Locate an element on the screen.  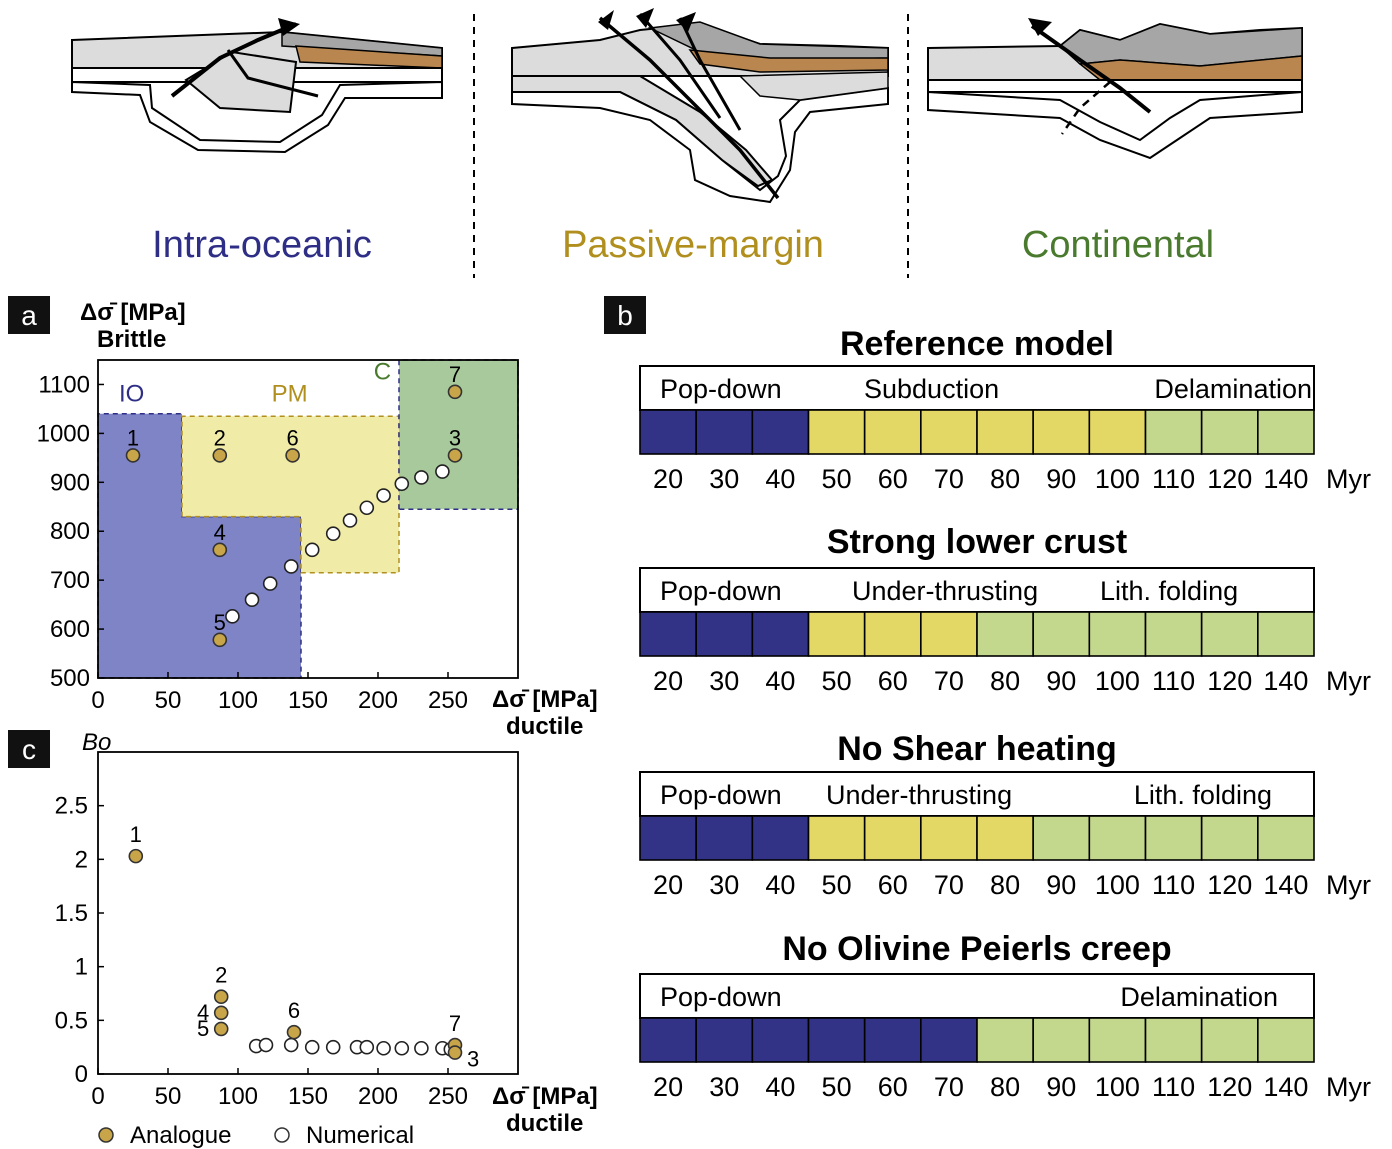
point-label: 1 is located at coordinates (136, 834).